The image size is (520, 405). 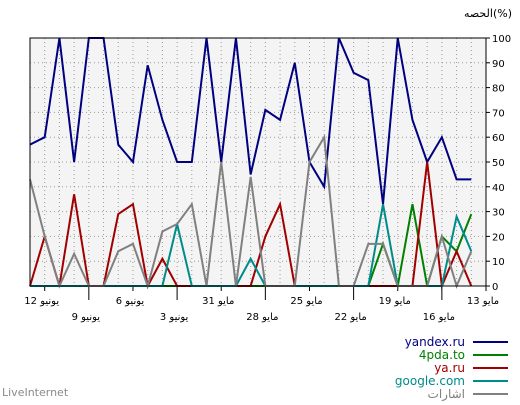 I want to click on x-tick-label: 31 مايو, so click(x=218, y=301).